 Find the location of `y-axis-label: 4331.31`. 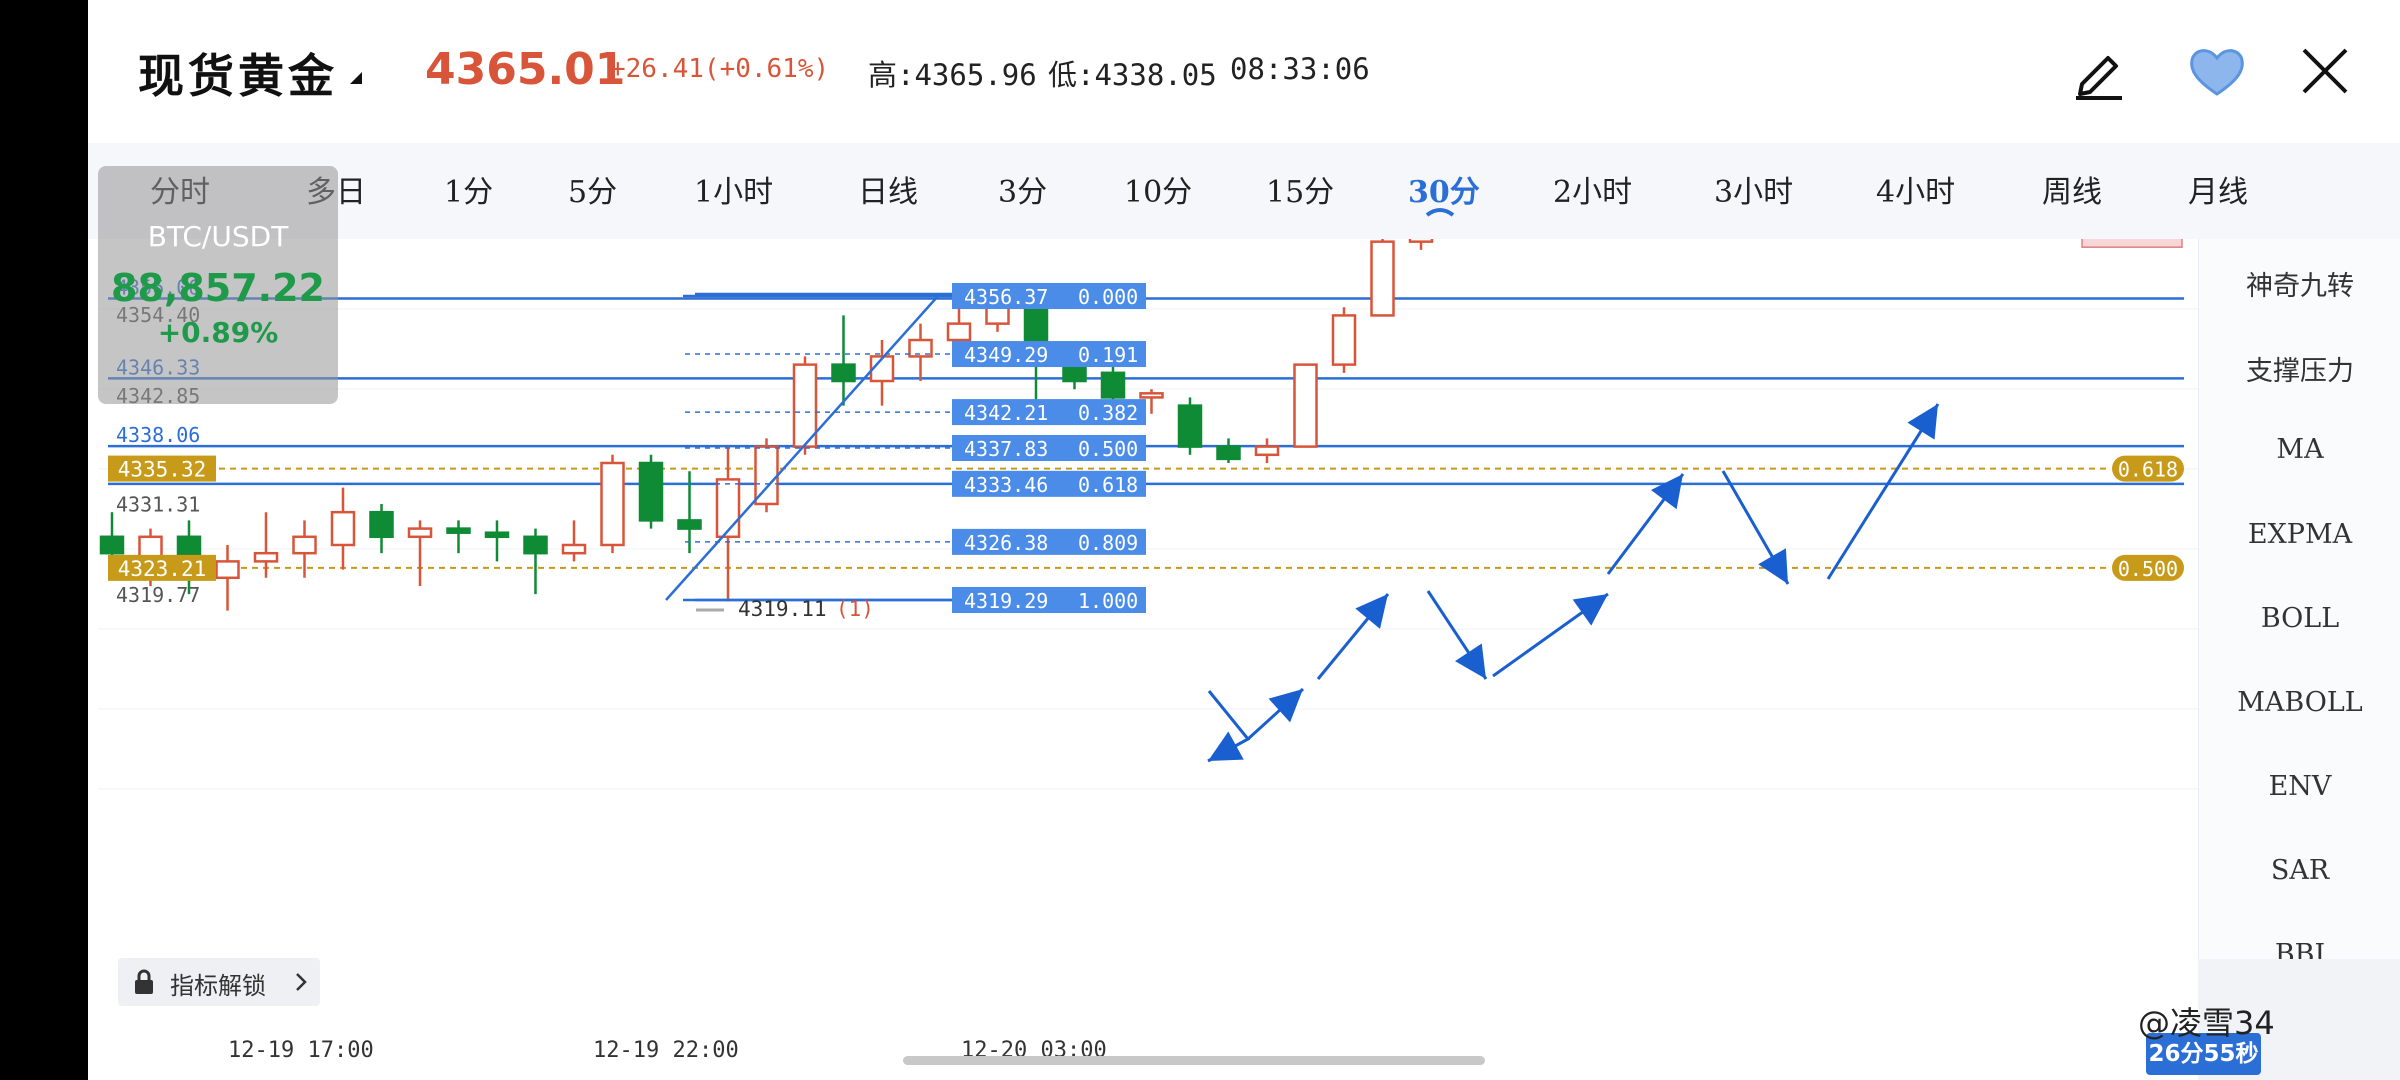

y-axis-label: 4331.31 is located at coordinates (158, 504).